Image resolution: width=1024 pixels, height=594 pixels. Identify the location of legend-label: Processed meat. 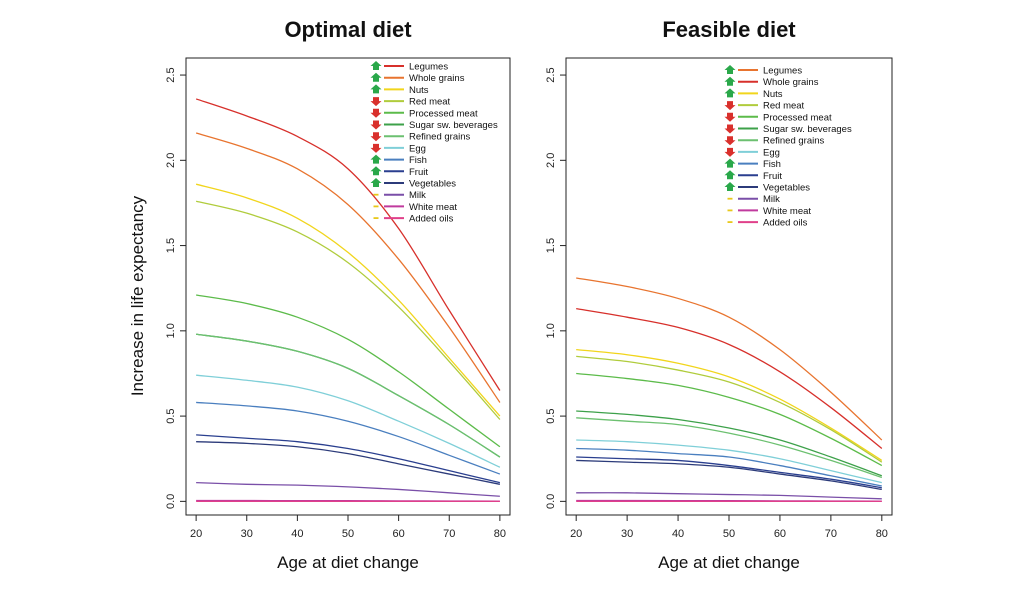
(797, 117).